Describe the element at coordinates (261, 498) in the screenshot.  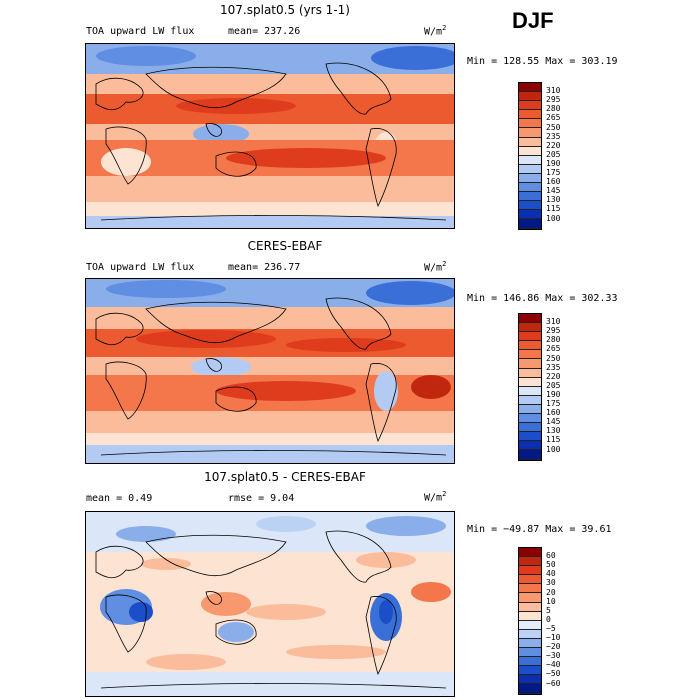
I see `panel3-rmse: rmse = 9.04` at that location.